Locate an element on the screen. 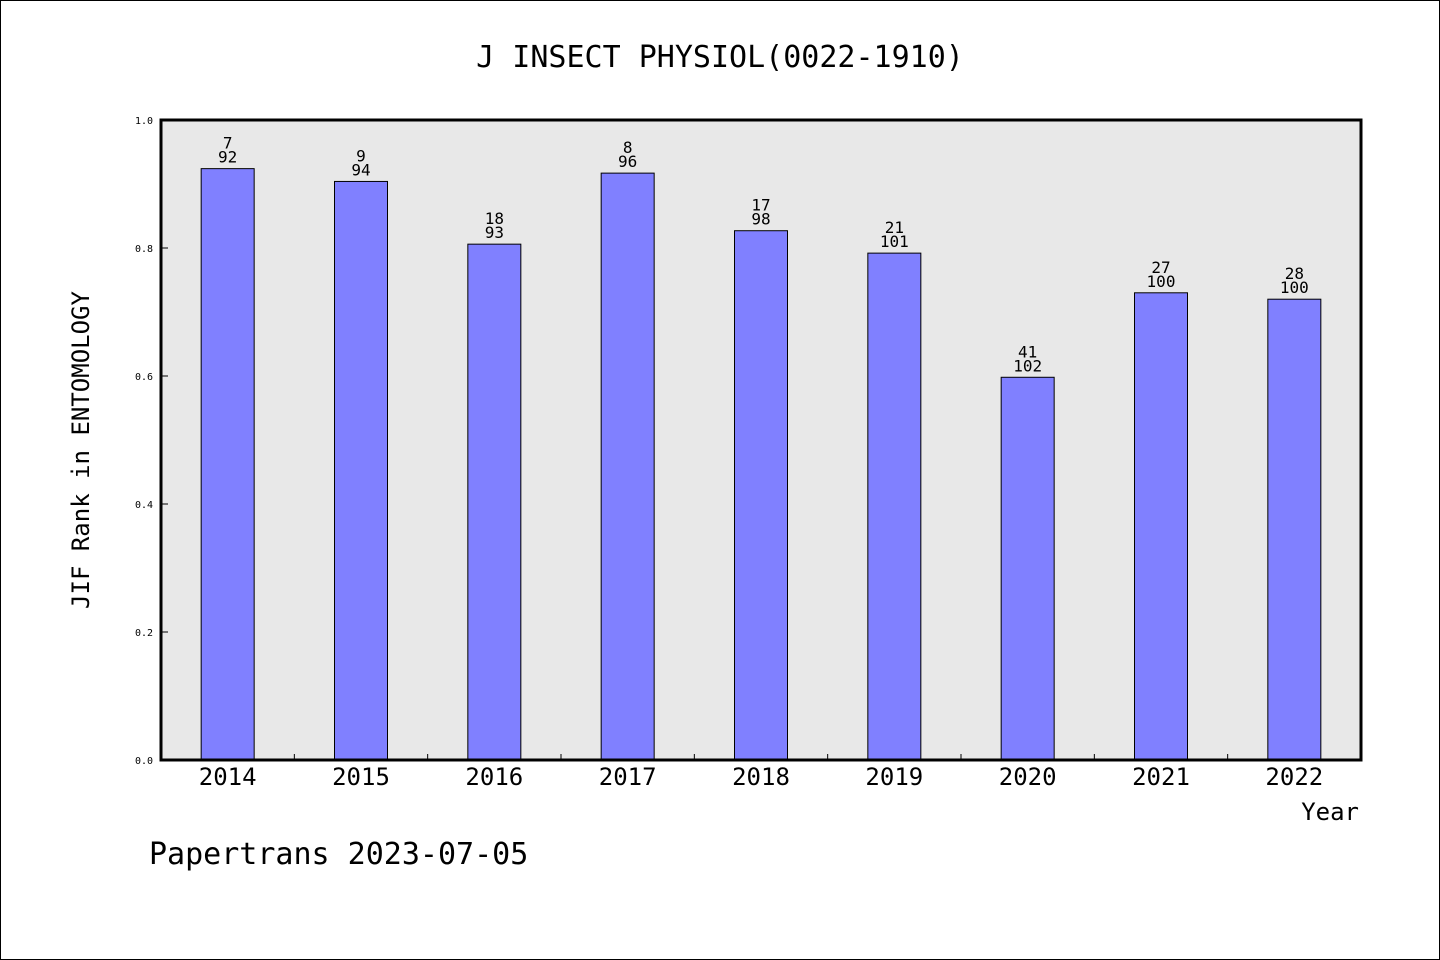  x-tick-label: 2018 is located at coordinates (761, 777).